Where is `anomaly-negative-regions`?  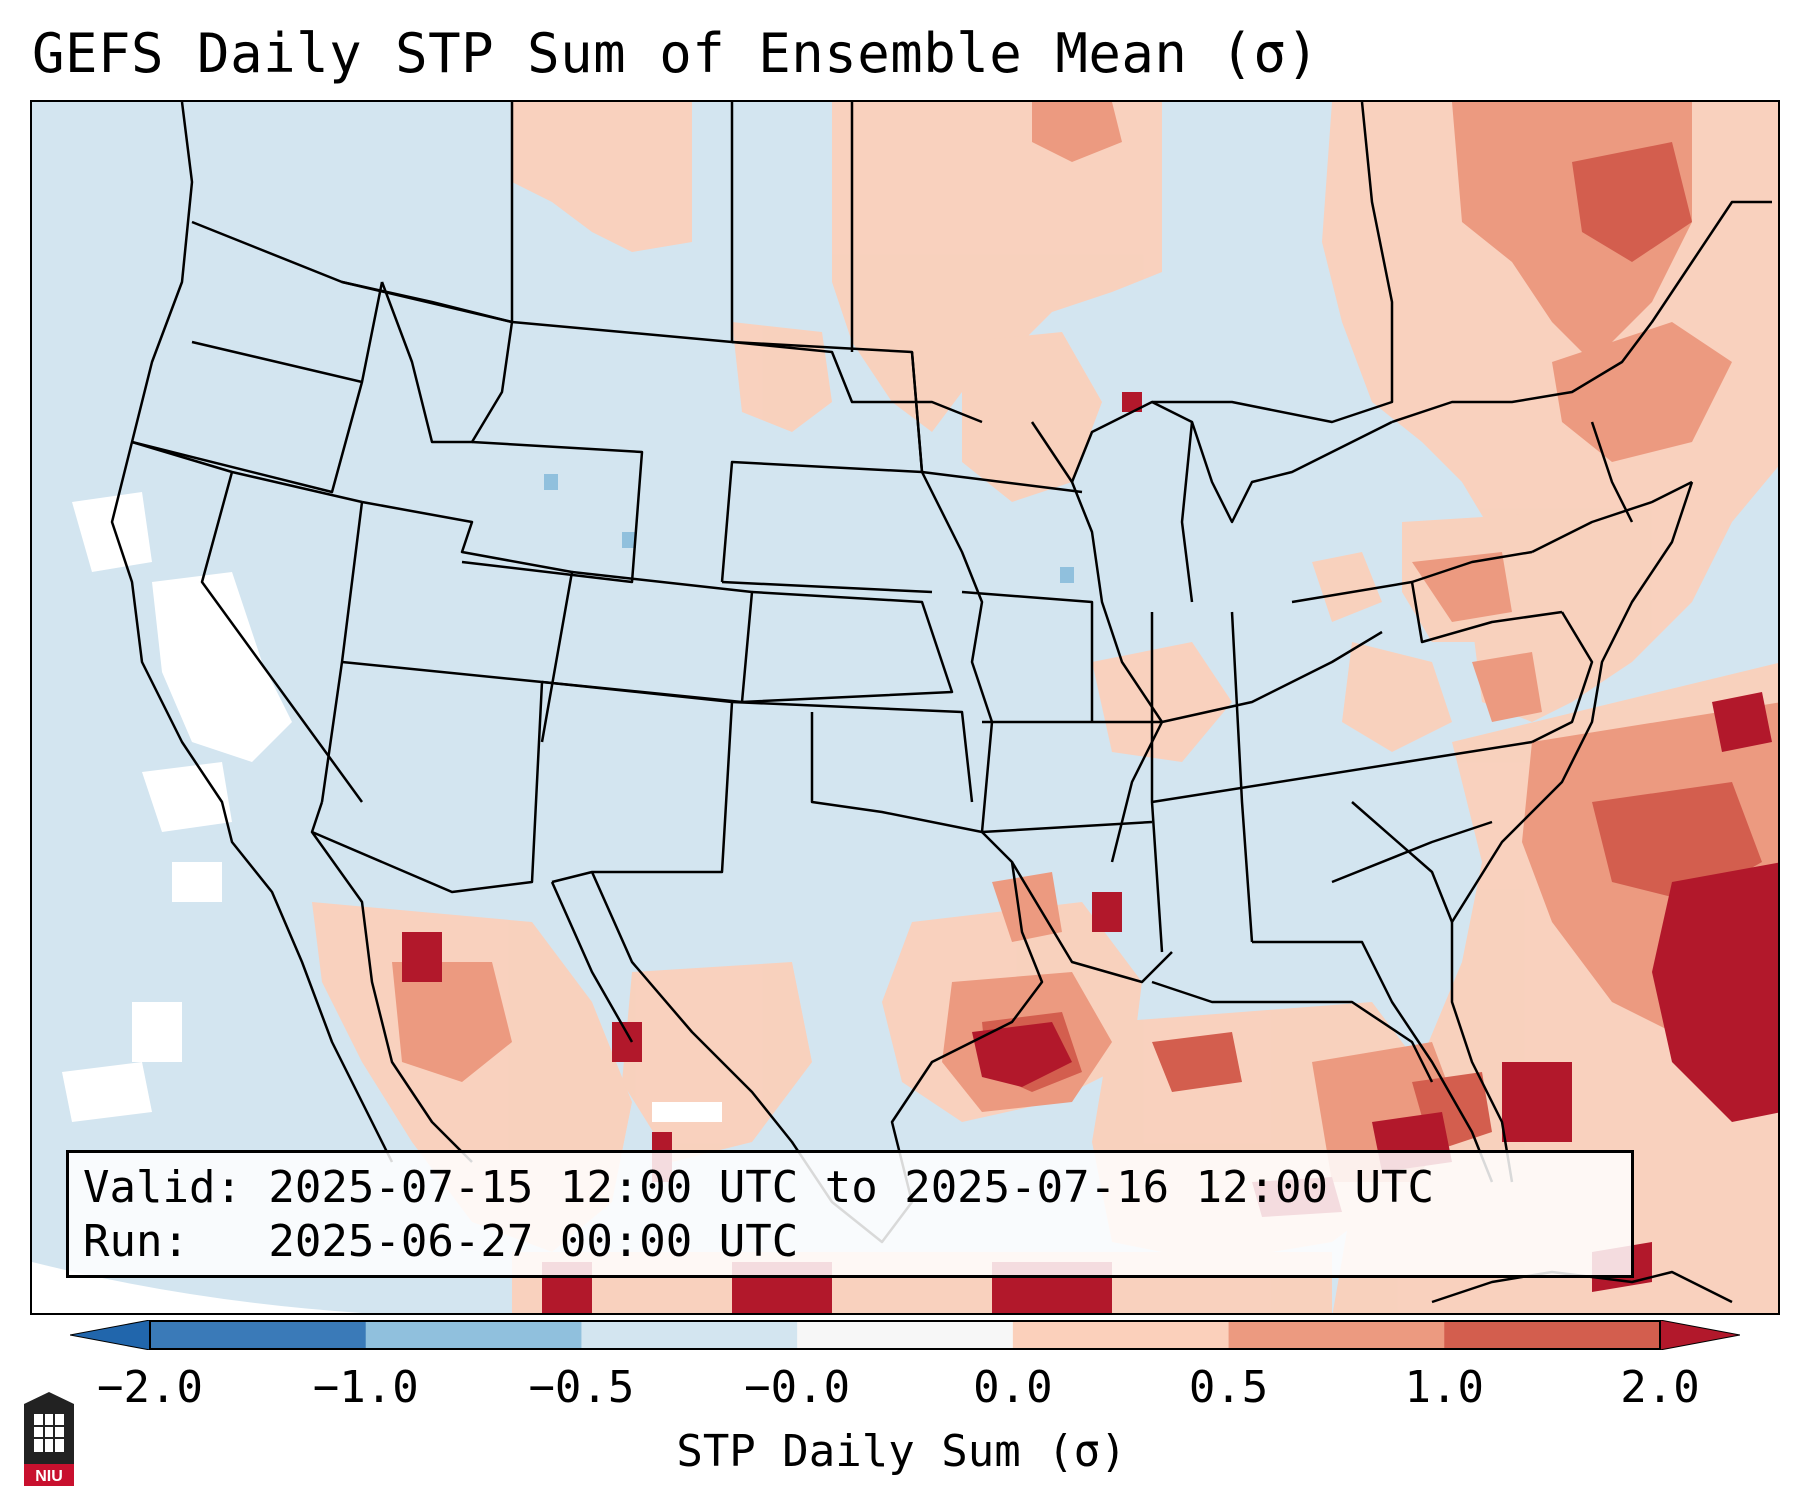
anomaly-negative-regions is located at coordinates (809, 528).